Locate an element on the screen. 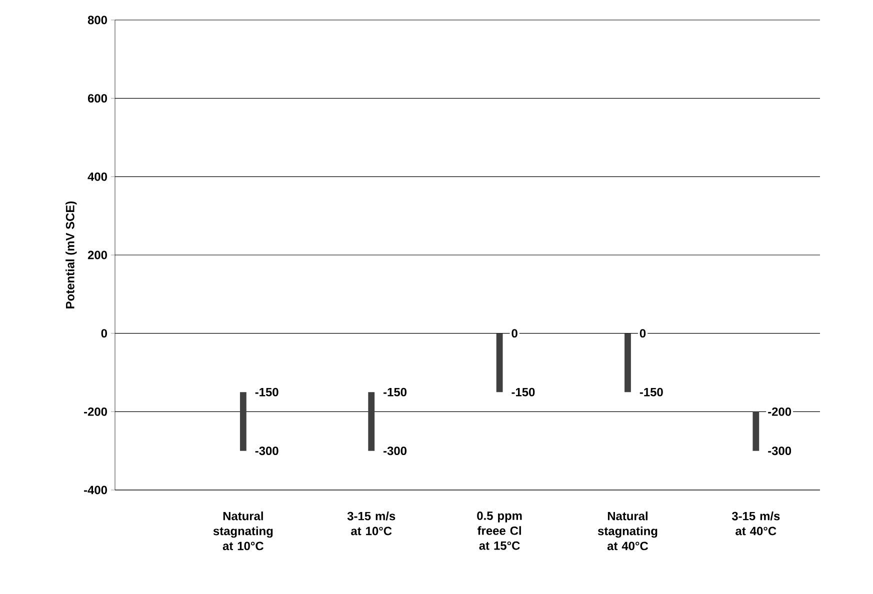 Image resolution: width=873 pixels, height=594 pixels. y-tick-label: -400 is located at coordinates (95, 490).